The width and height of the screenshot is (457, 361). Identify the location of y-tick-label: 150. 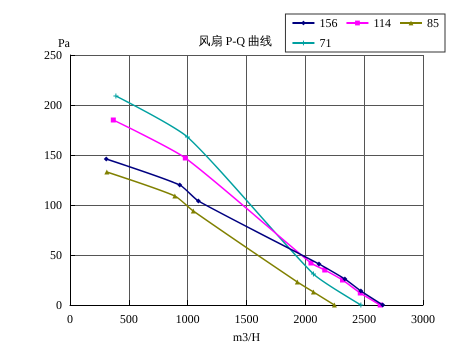
(53, 155).